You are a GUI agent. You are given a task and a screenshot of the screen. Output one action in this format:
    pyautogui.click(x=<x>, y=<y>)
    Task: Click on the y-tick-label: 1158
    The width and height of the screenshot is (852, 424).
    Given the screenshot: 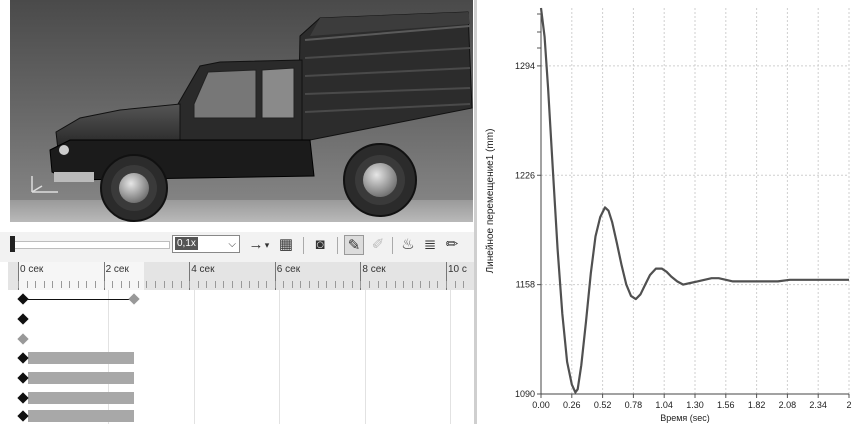 What is the action you would take?
    pyautogui.click(x=525, y=285)
    